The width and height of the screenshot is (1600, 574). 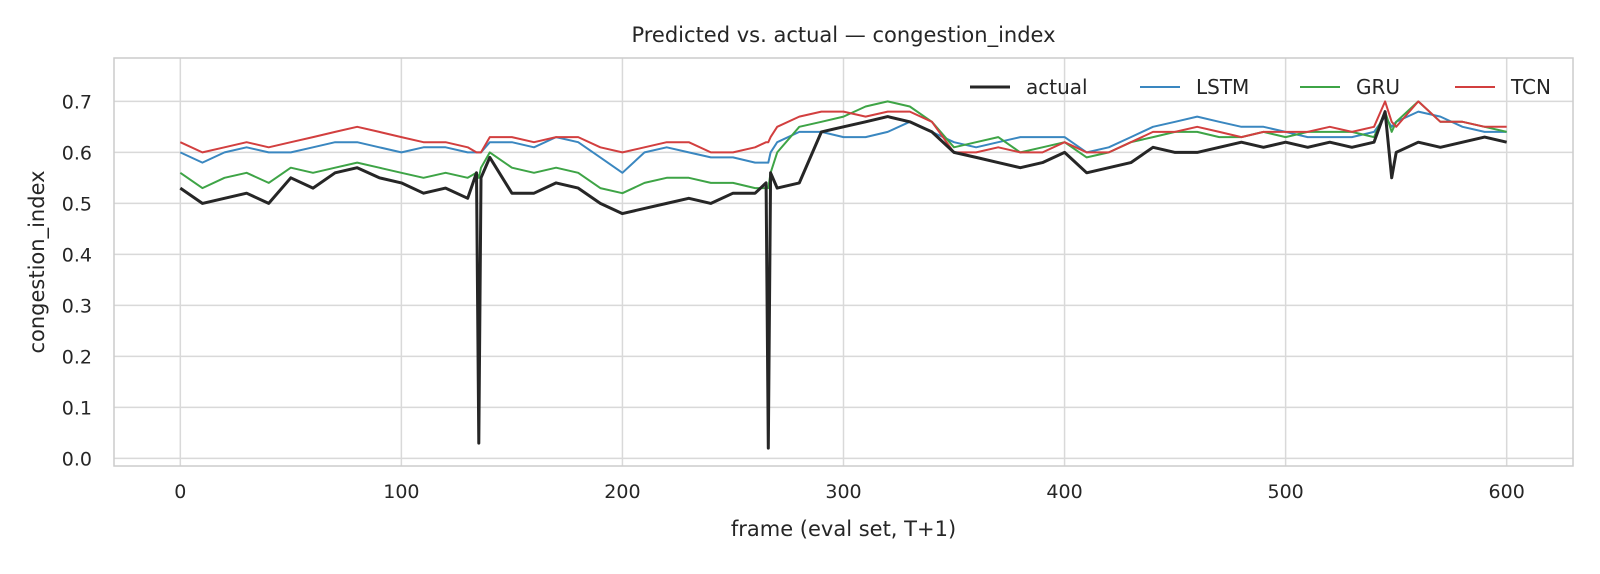 What do you see at coordinates (77, 280) in the screenshot?
I see `y-tick-labels: 0.0 0.1 0.2 0.3 0.4 0.5 0.6 0.7` at bounding box center [77, 280].